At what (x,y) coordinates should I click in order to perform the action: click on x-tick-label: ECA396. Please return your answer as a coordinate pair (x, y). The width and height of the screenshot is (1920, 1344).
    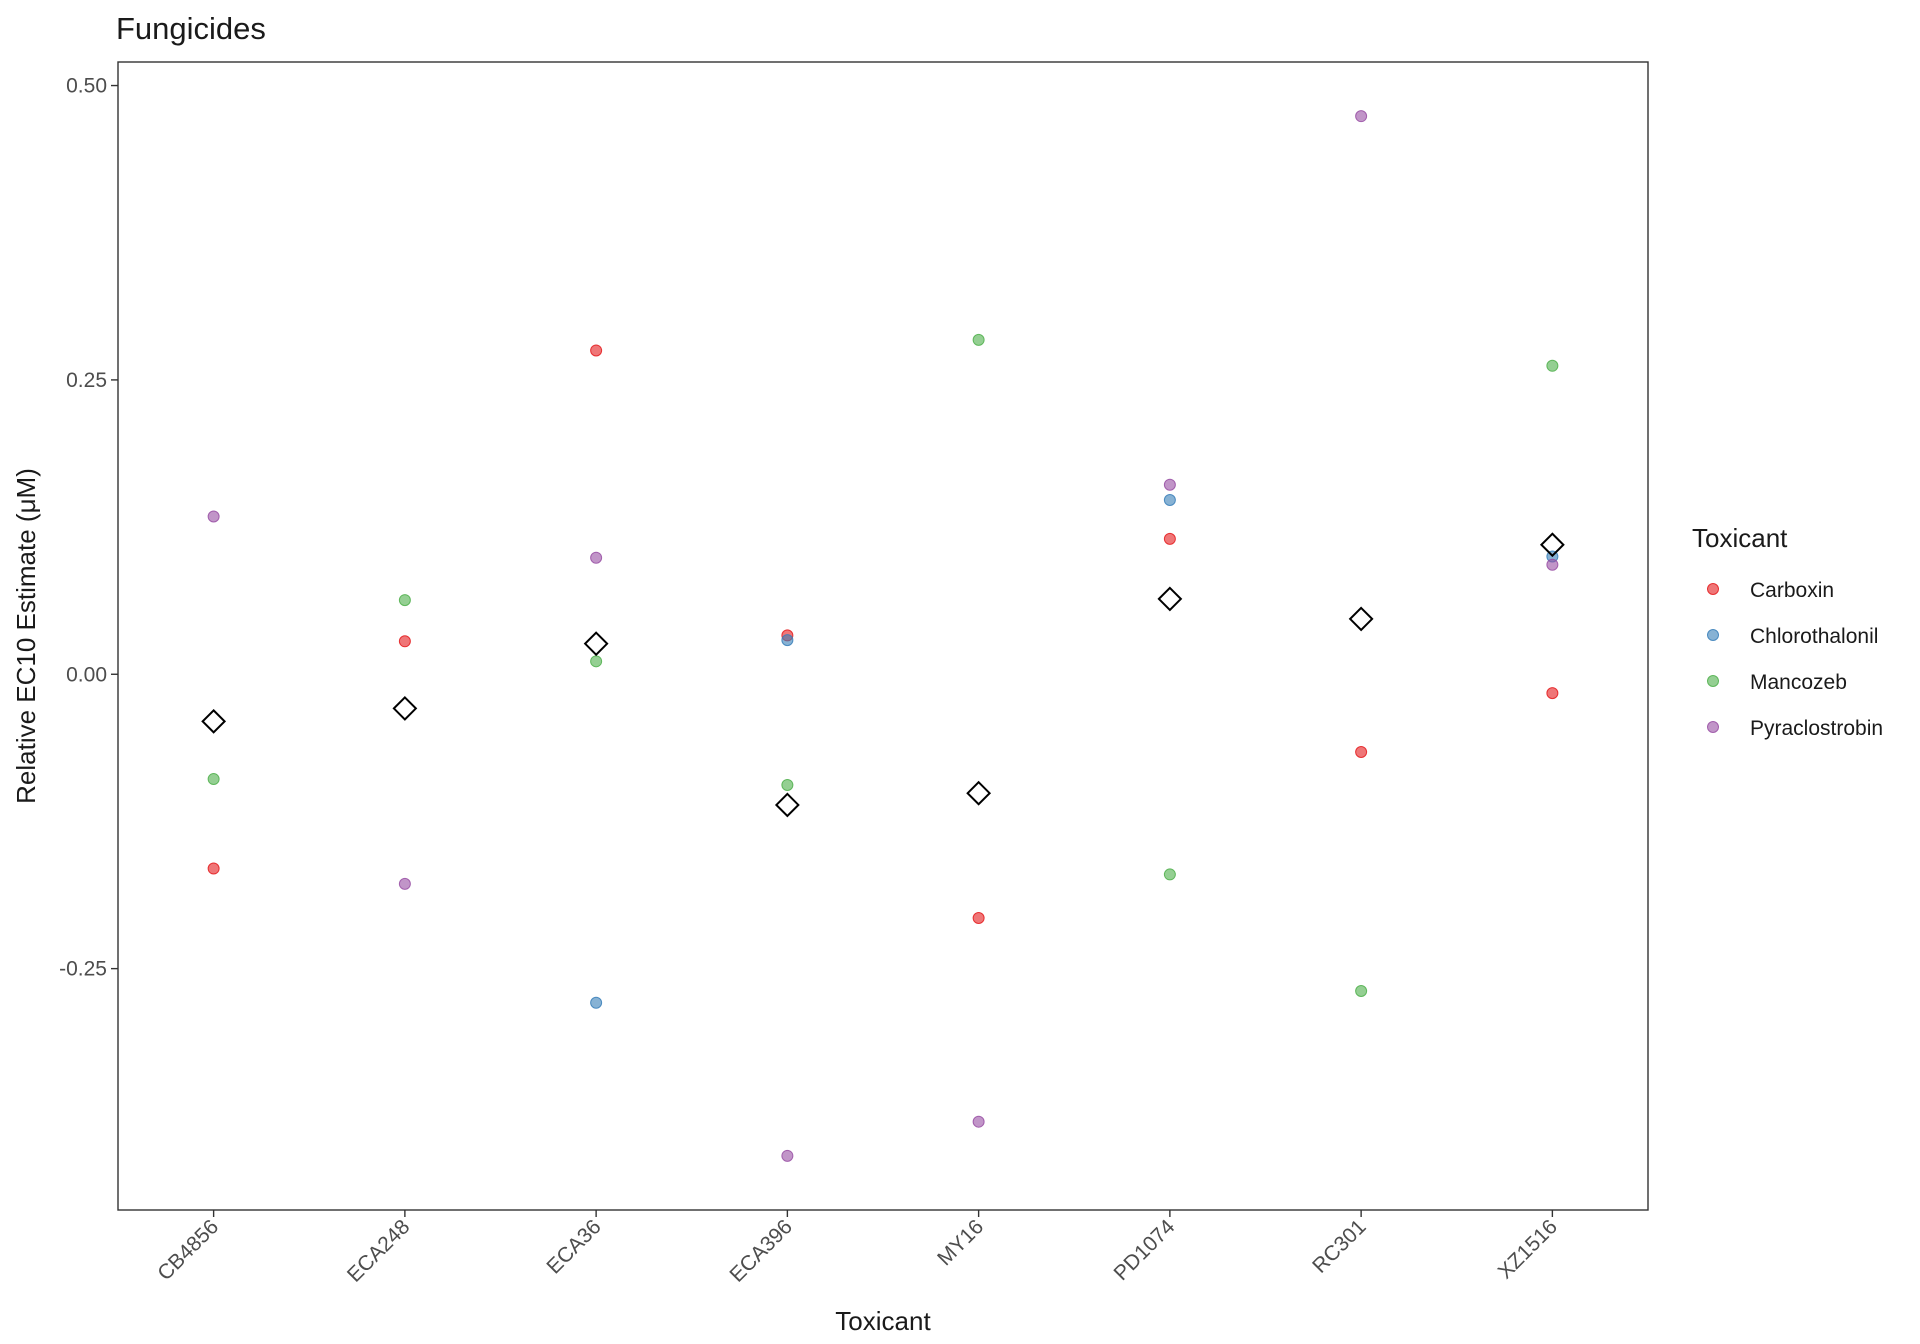
    Looking at the image, I should click on (761, 1251).